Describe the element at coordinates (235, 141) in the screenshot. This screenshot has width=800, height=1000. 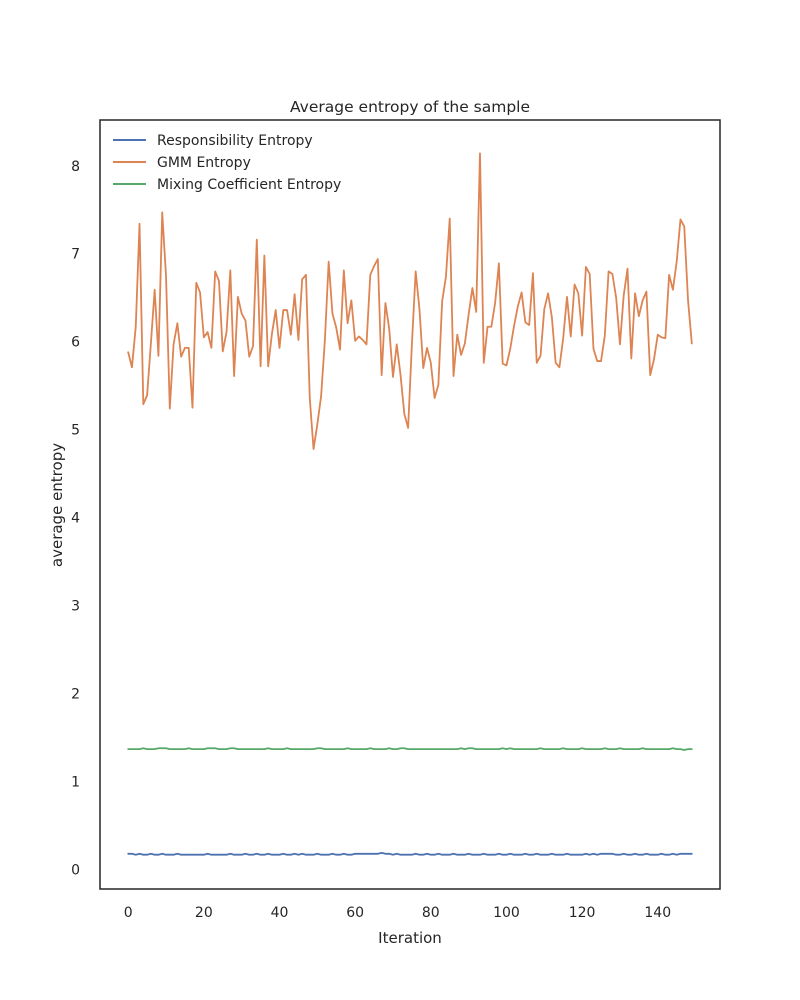
I see `legend-label-responsibility-entropy: Responsibility Entropy` at that location.